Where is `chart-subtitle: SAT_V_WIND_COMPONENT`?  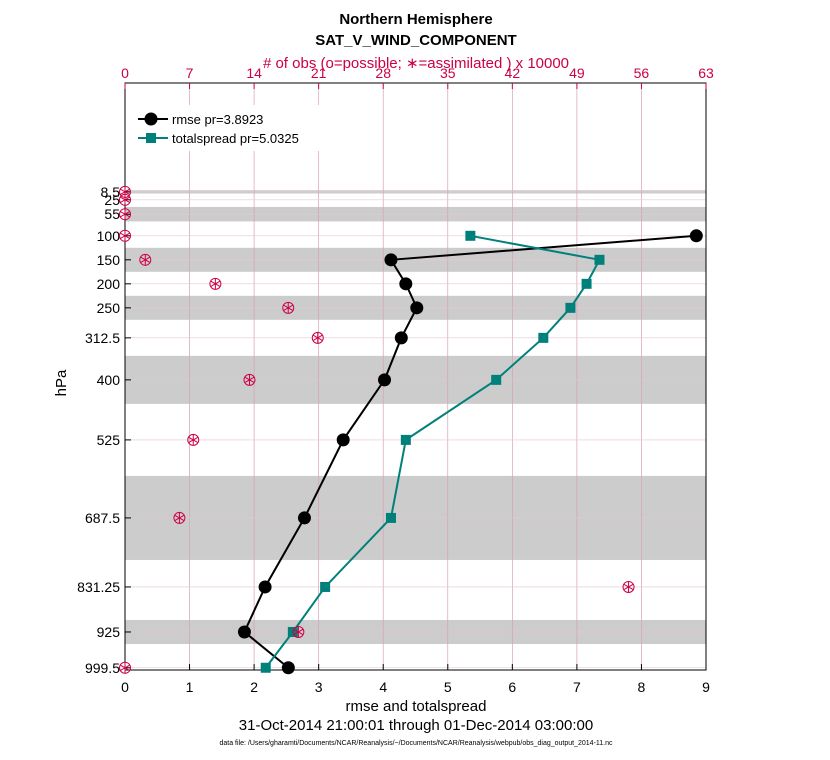
chart-subtitle: SAT_V_WIND_COMPONENT is located at coordinates (415, 40).